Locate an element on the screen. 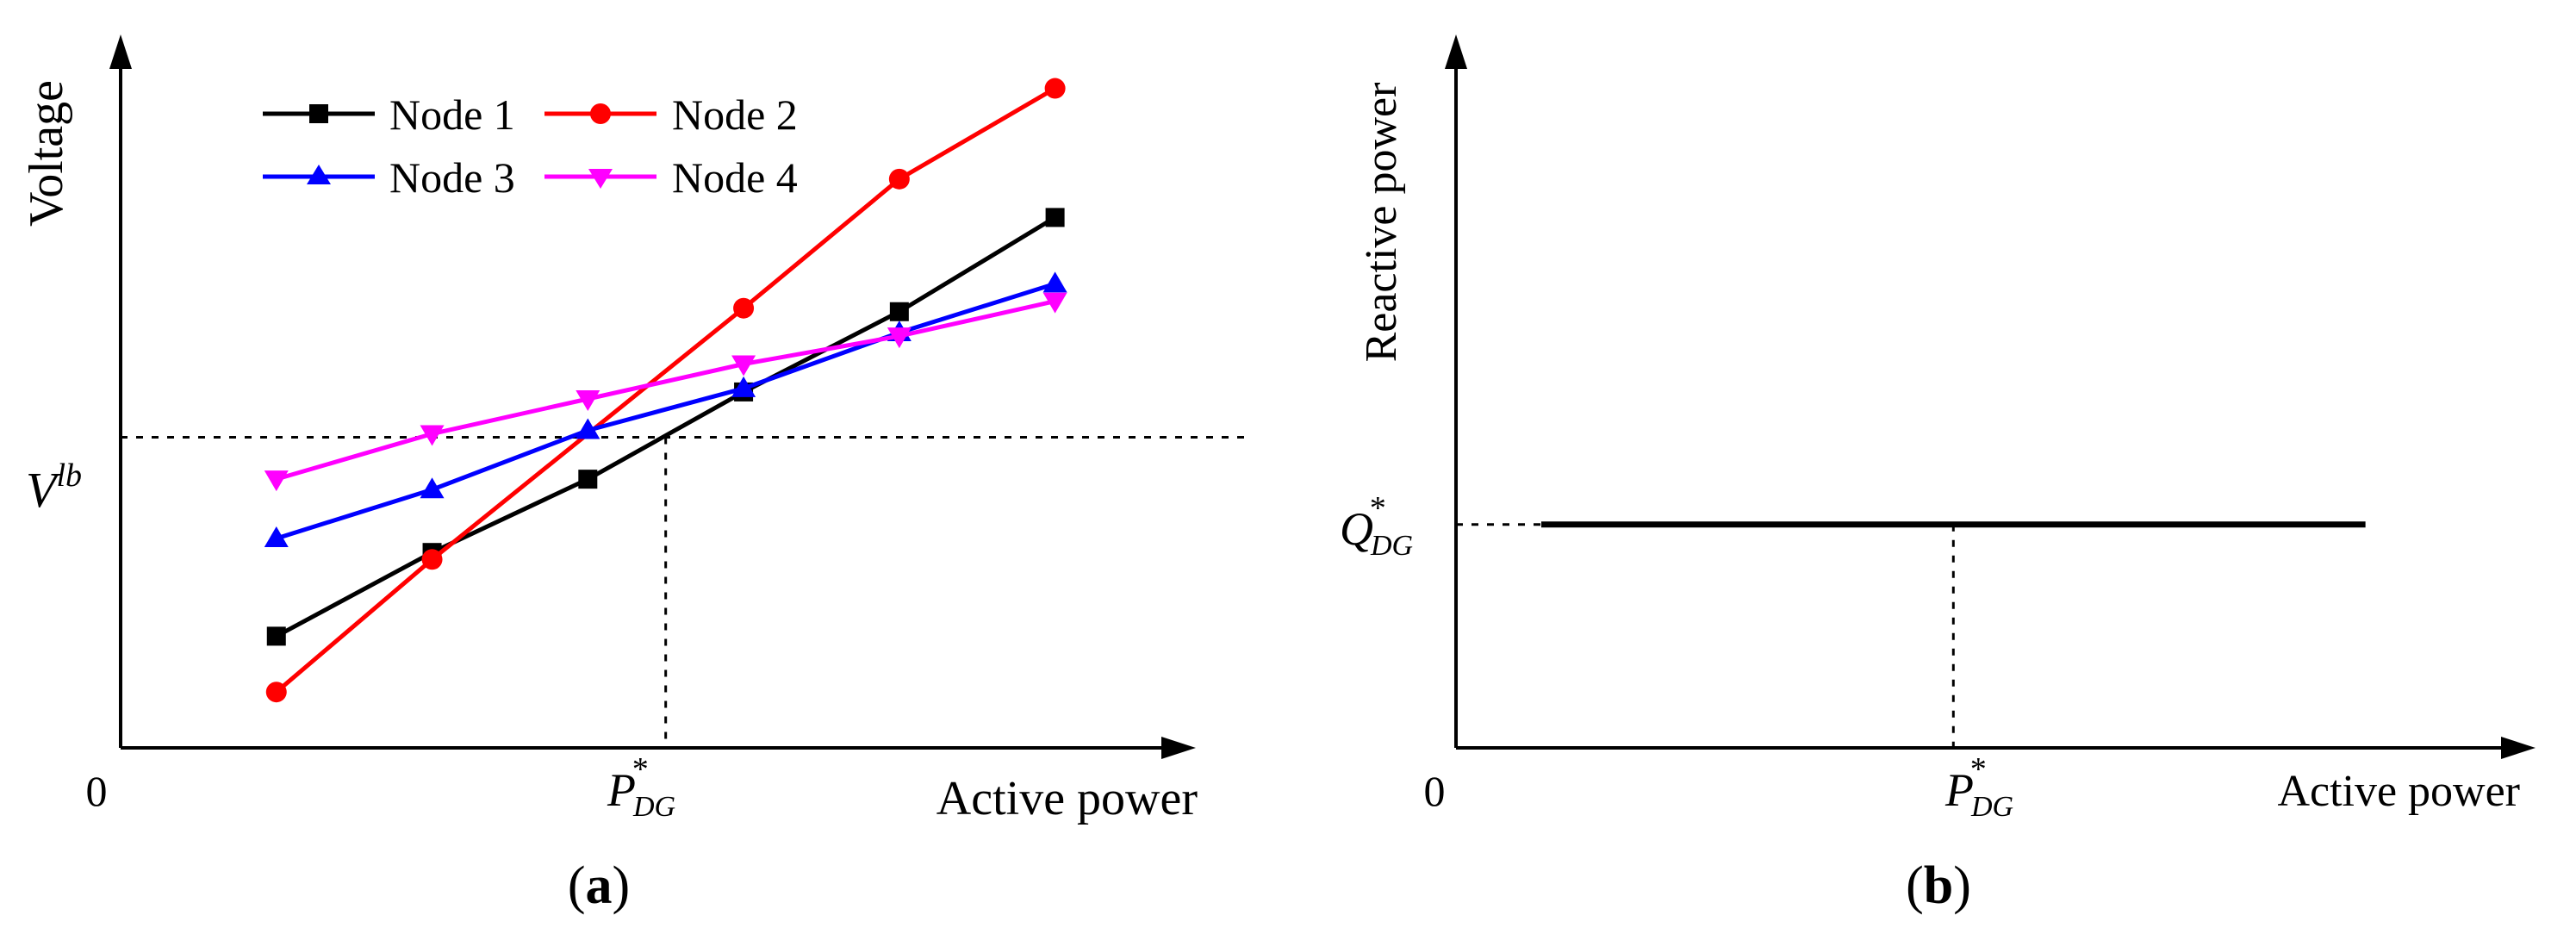 The width and height of the screenshot is (2576, 940). series-line-node1 is located at coordinates (666, 426).